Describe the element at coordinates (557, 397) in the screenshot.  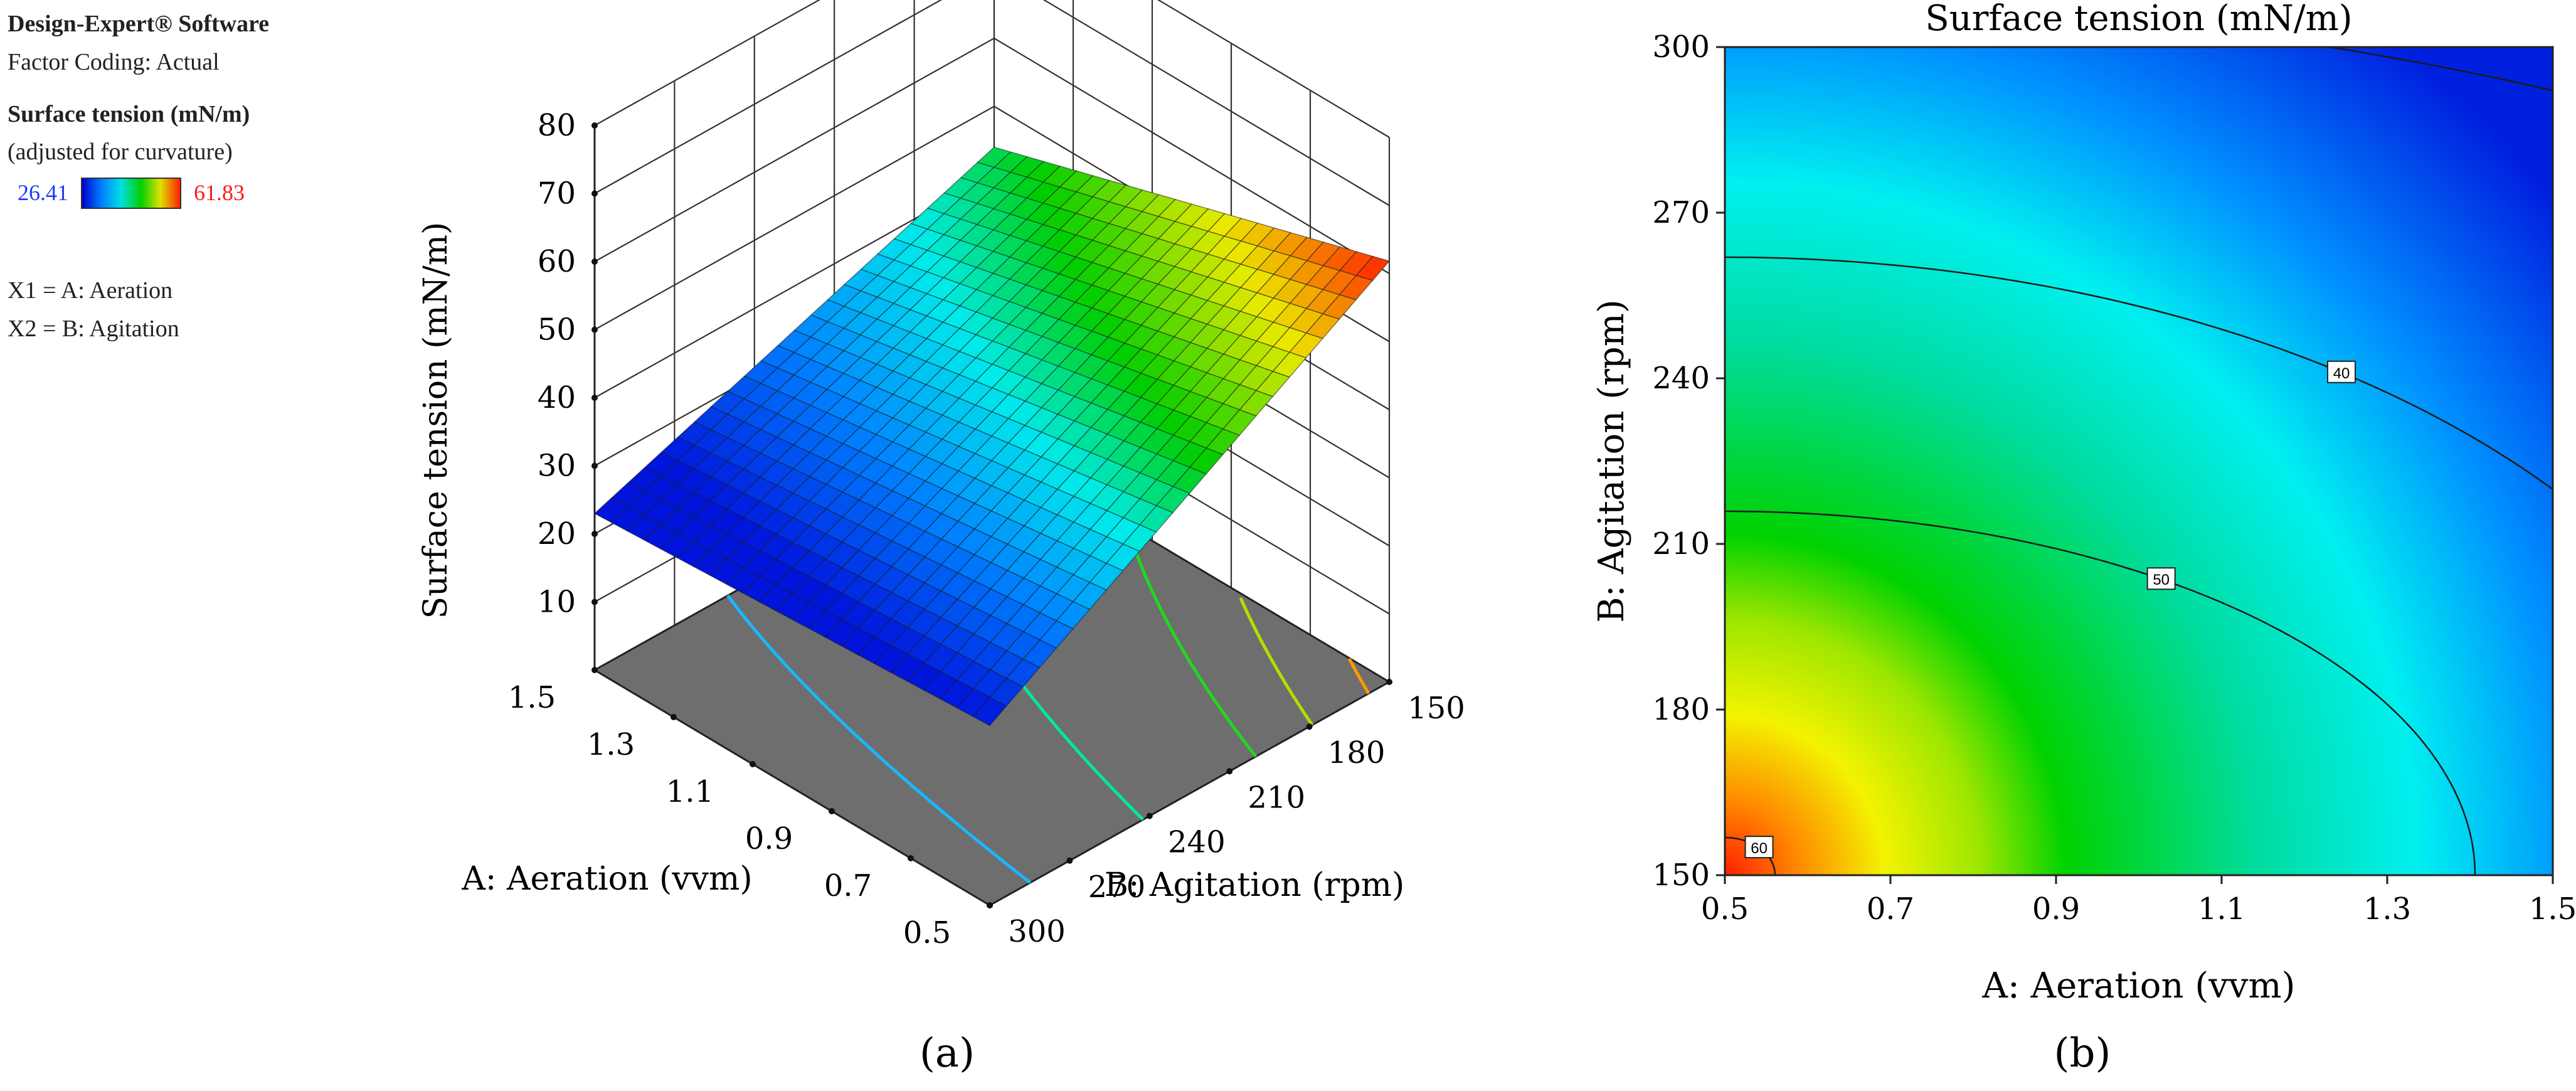
I see `z-tick-label: 40` at that location.